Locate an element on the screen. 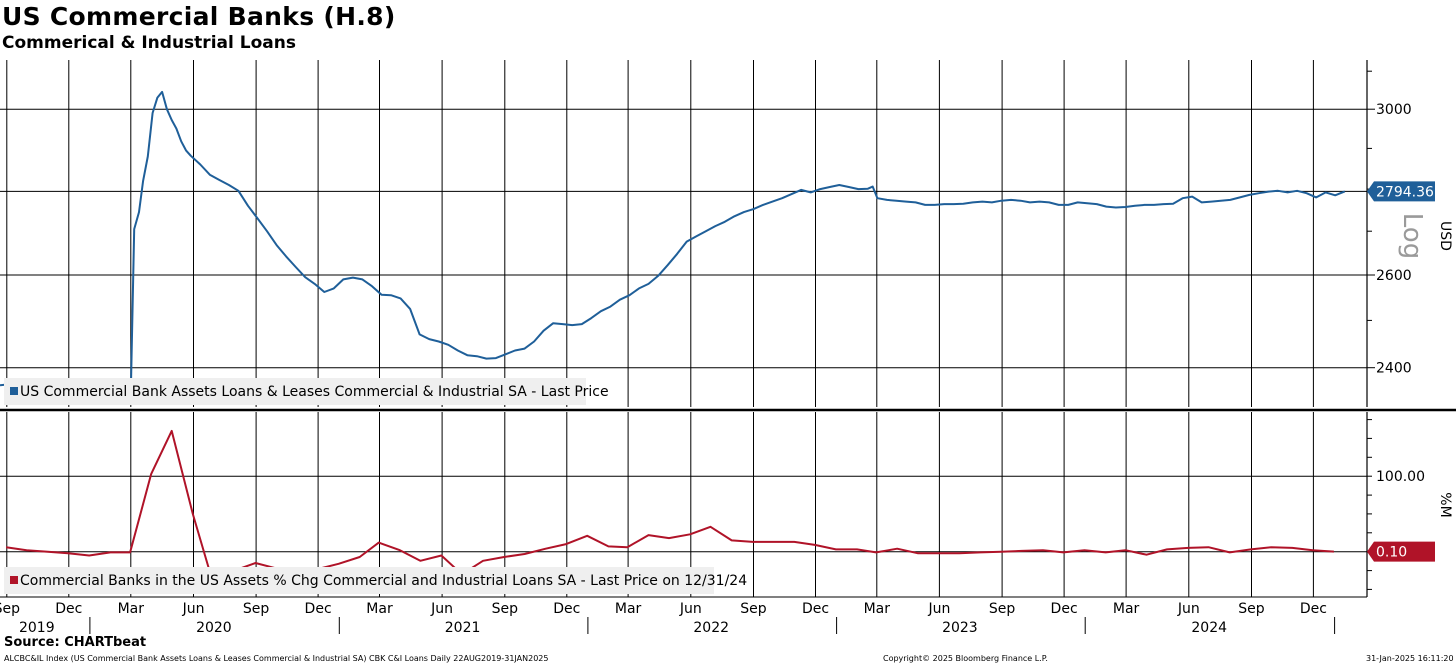  last-value-lower-box is located at coordinates (1401, 551).